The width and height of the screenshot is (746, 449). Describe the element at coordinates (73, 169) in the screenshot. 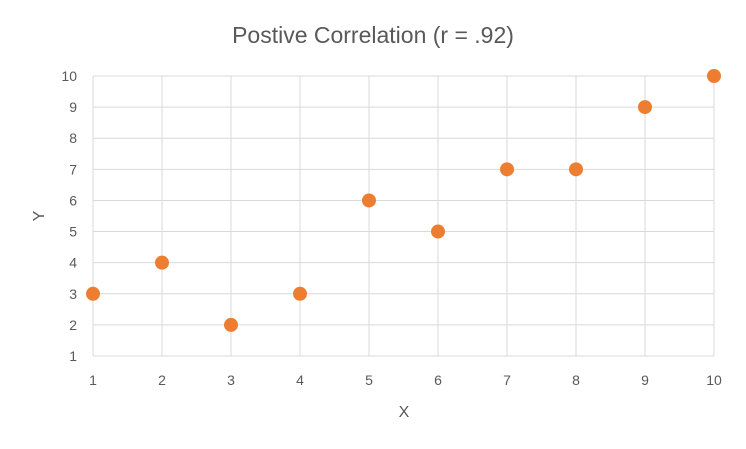

I see `y-tick-label: 7` at that location.